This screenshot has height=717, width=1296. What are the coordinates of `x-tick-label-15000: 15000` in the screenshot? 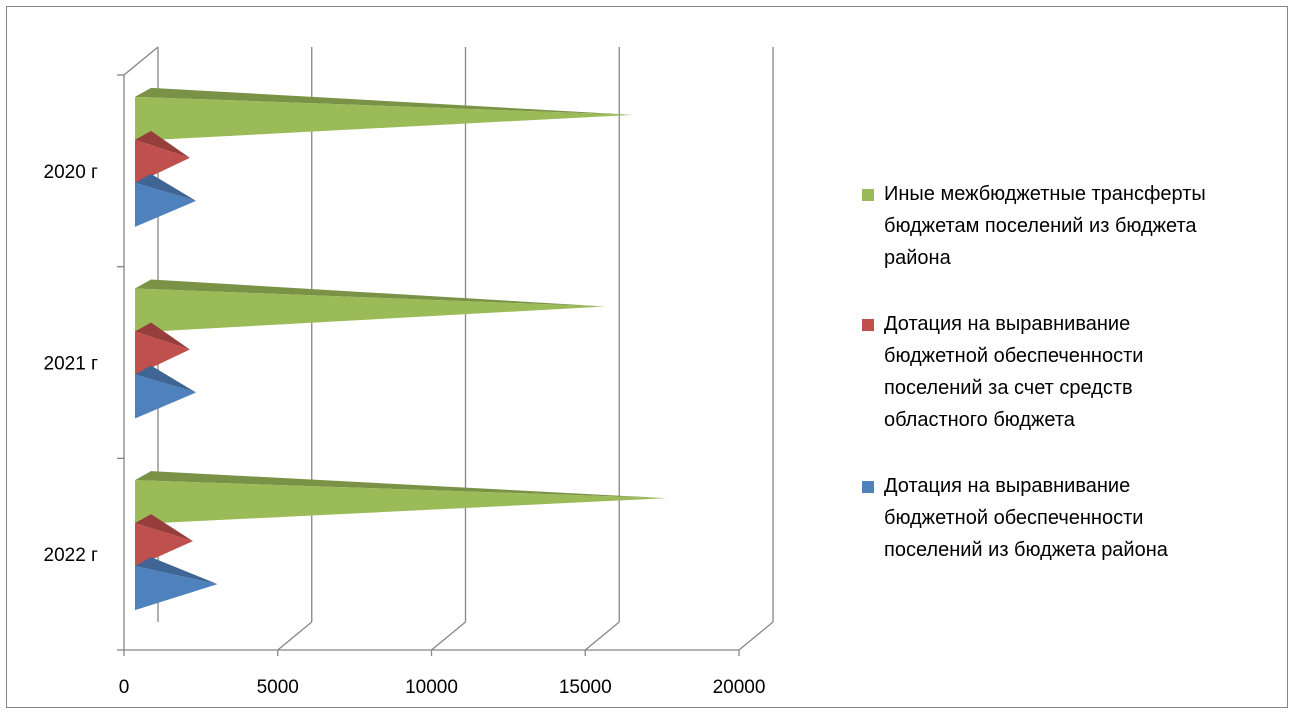 It's located at (585, 687).